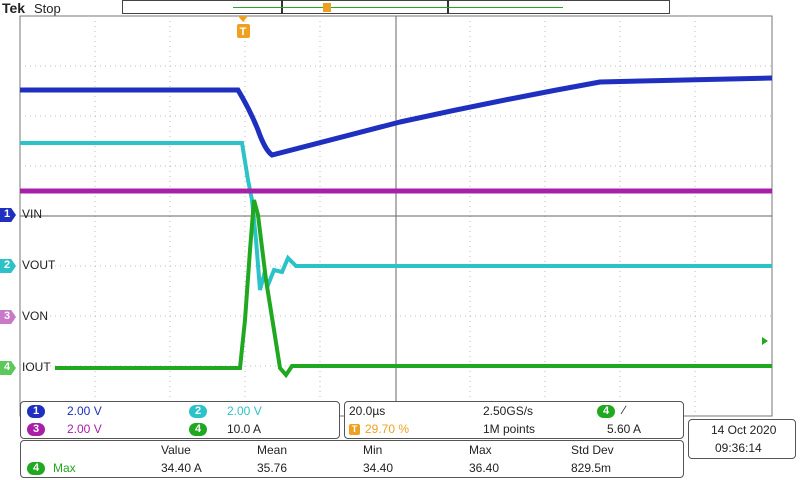 This screenshot has height=480, width=800. Describe the element at coordinates (484, 468) in the screenshot. I see `measurement-max: 36.40` at that location.